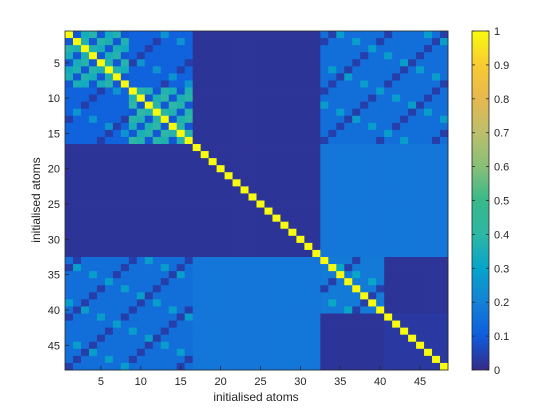 Image resolution: width=560 pixels, height=420 pixels. What do you see at coordinates (490, 201) in the screenshot?
I see `colorbar-ticks: 00.10.20.30.40.50.60.70.80.91` at bounding box center [490, 201].